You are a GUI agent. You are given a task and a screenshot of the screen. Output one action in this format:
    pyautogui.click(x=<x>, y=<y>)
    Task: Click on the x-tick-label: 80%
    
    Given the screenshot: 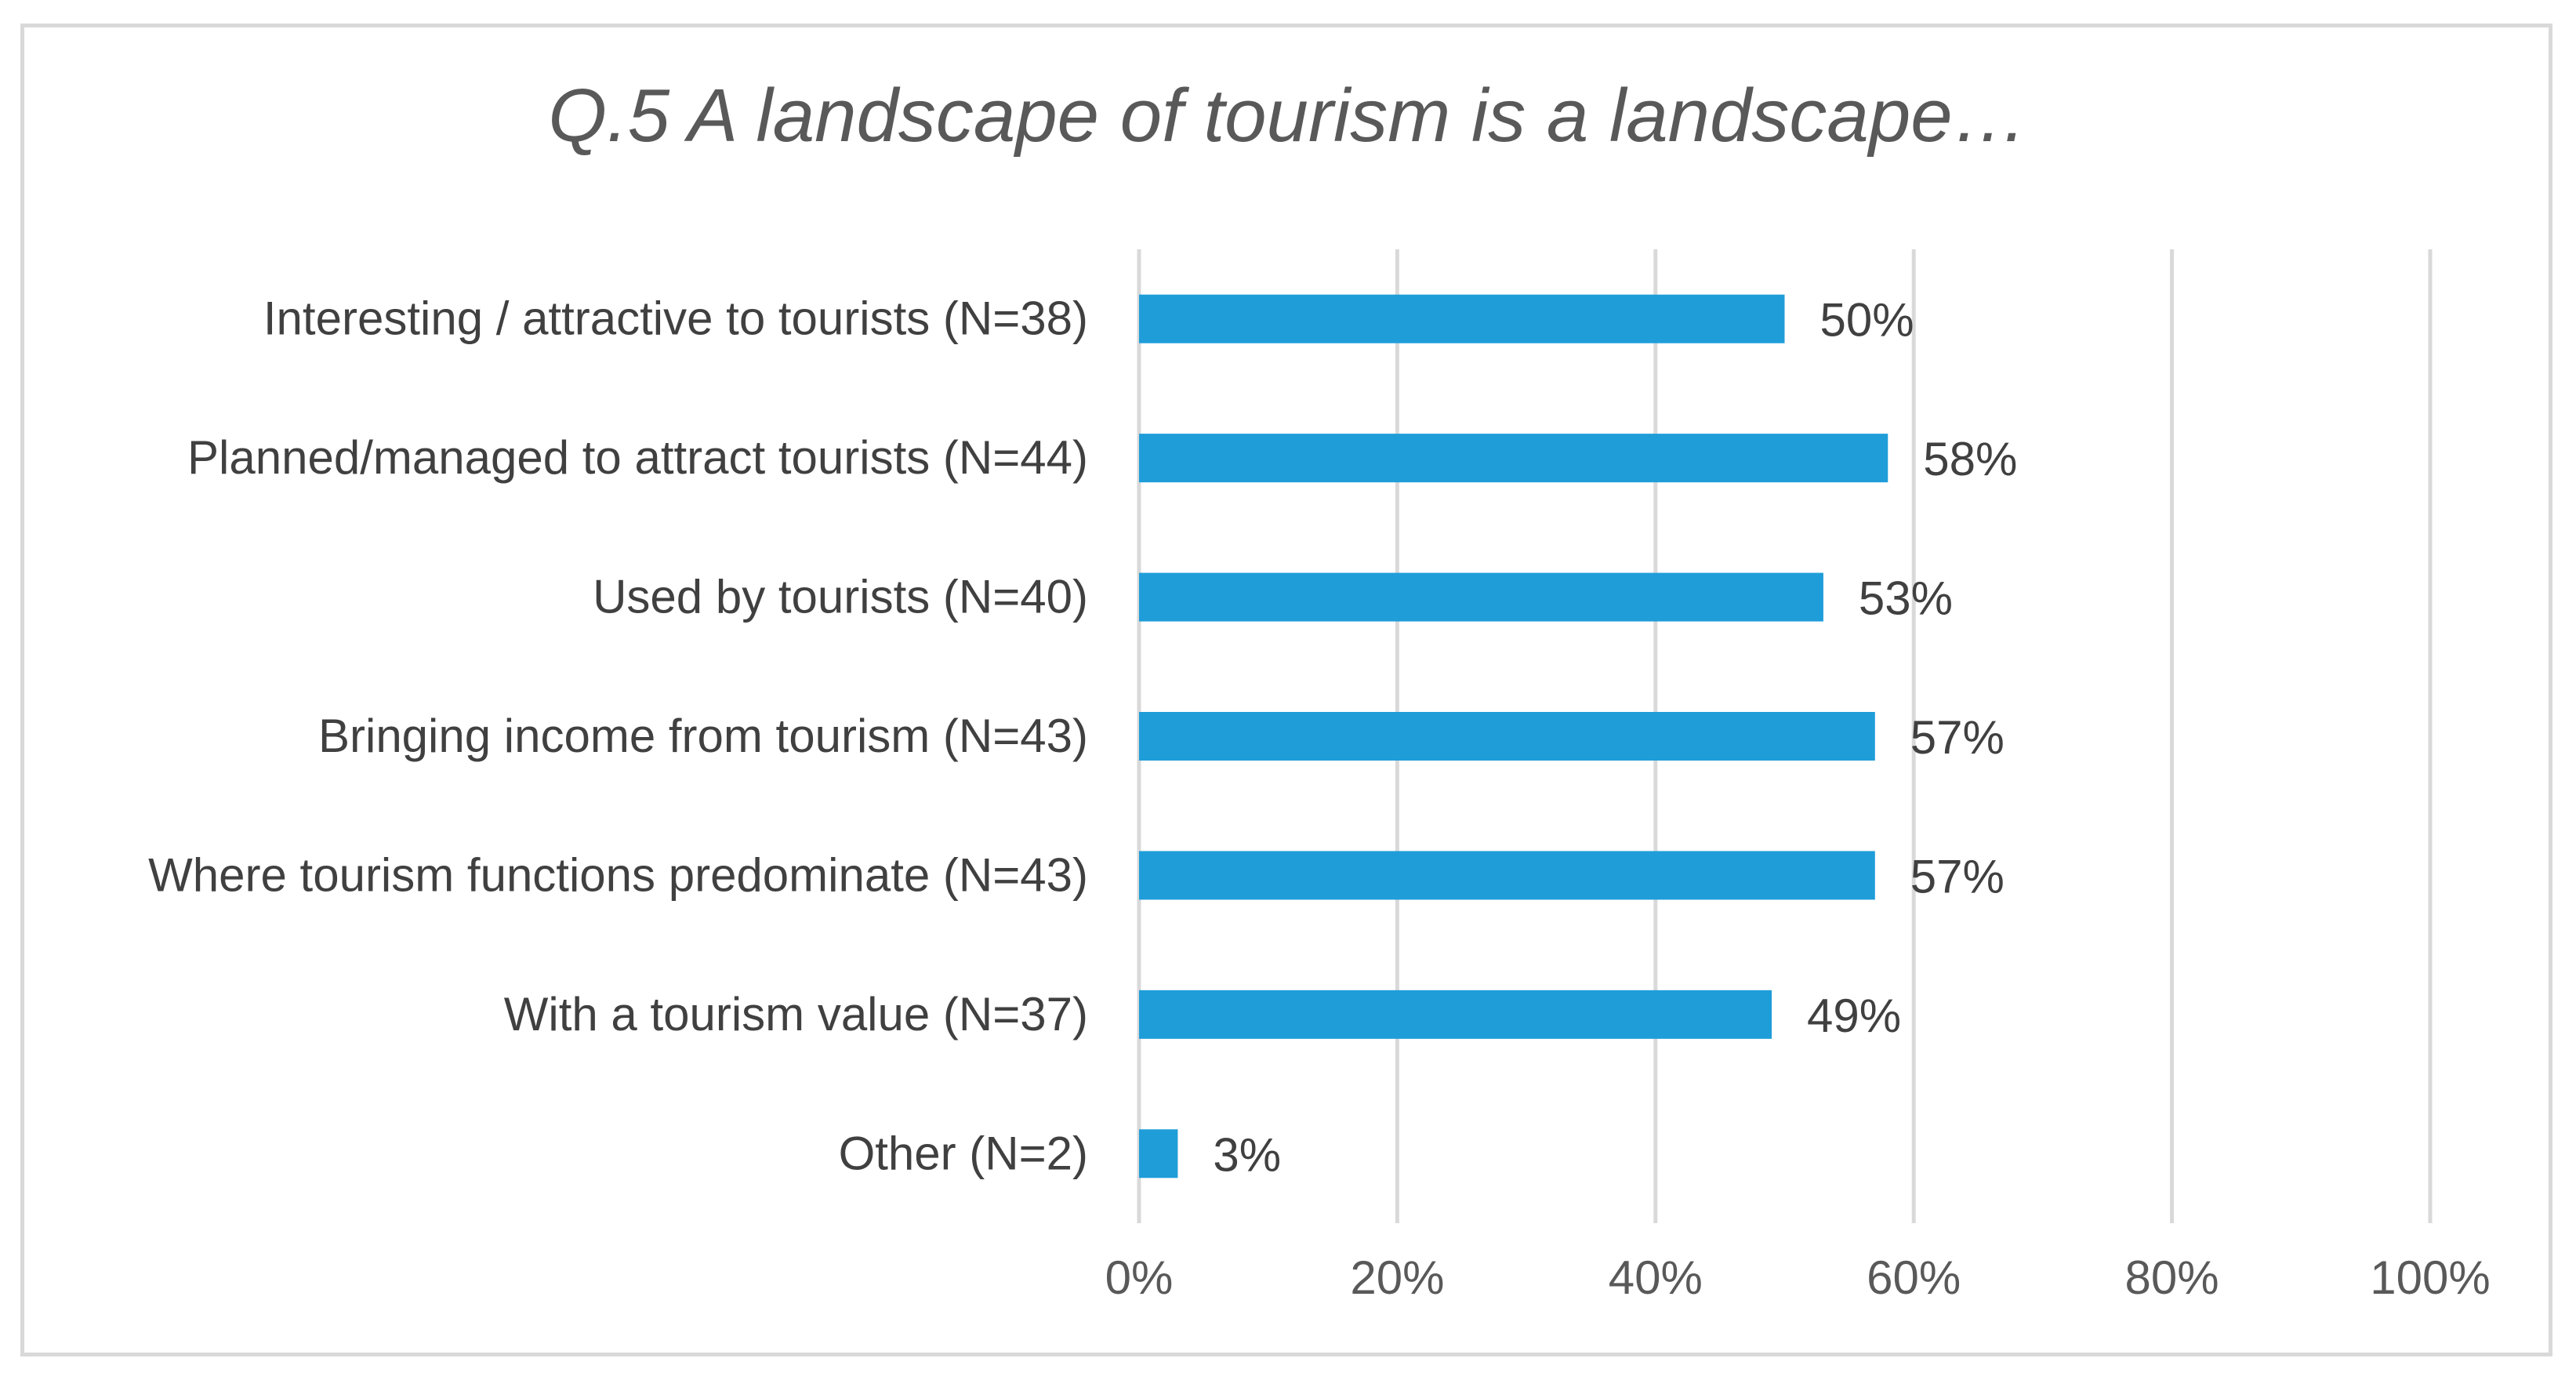 What is the action you would take?
    pyautogui.click(x=2172, y=1277)
    